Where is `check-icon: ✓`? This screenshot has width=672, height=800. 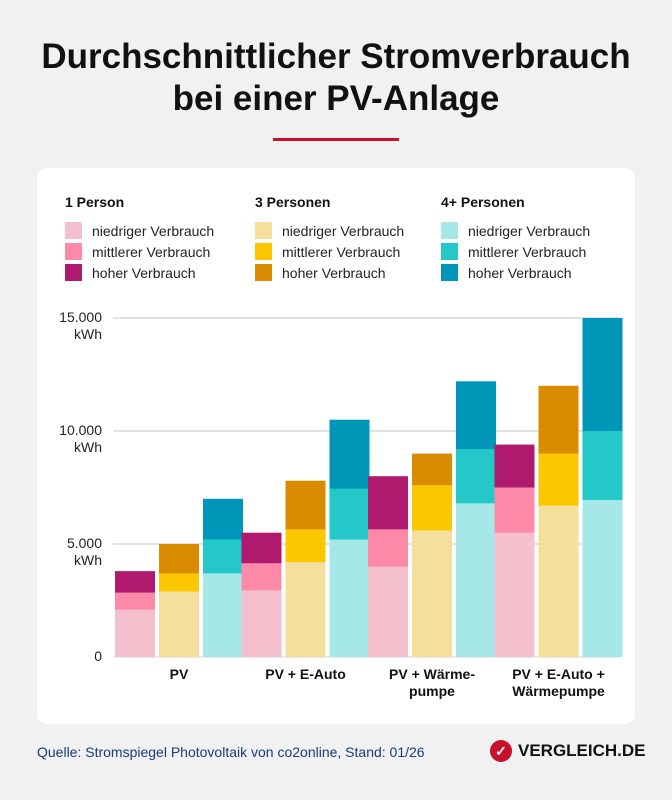 check-icon: ✓ is located at coordinates (501, 751).